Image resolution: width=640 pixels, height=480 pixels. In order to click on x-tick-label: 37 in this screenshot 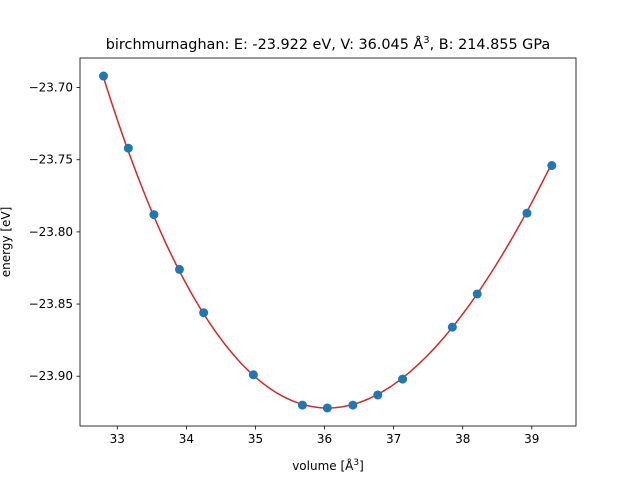, I will do `click(393, 439)`.